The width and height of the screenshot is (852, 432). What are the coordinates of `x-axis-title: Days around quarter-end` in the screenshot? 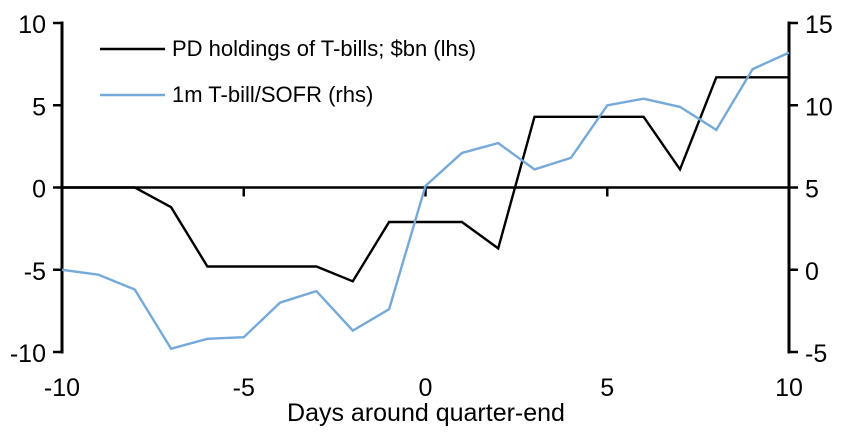 It's located at (426, 413).